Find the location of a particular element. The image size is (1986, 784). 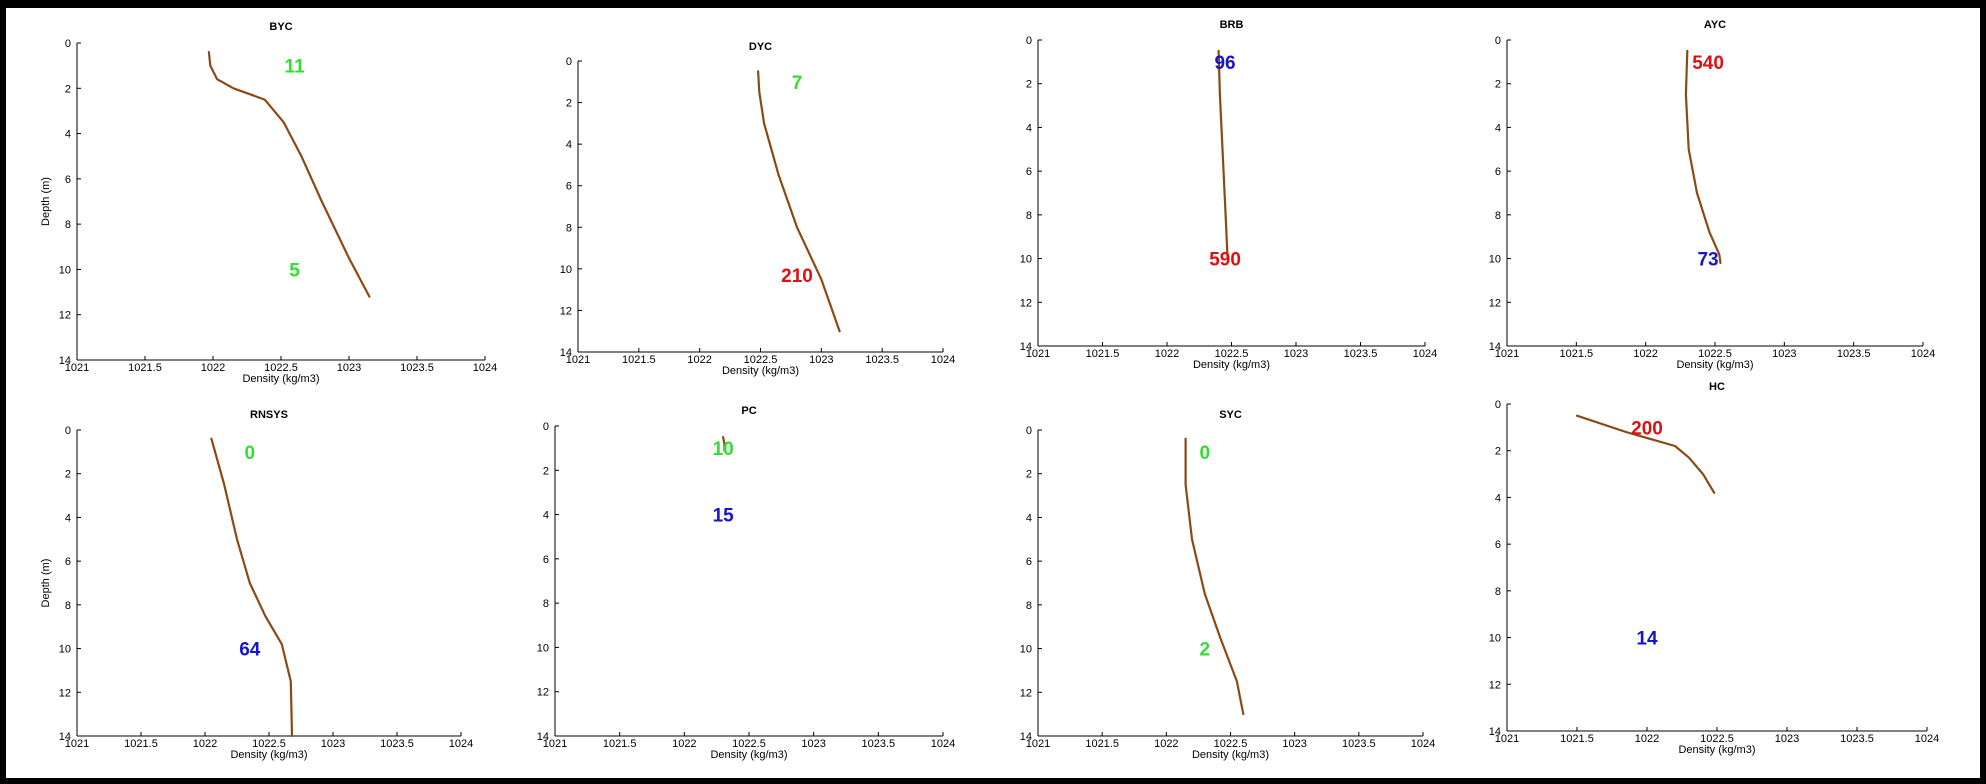

panel-title: BYC is located at coordinates (280, 27).